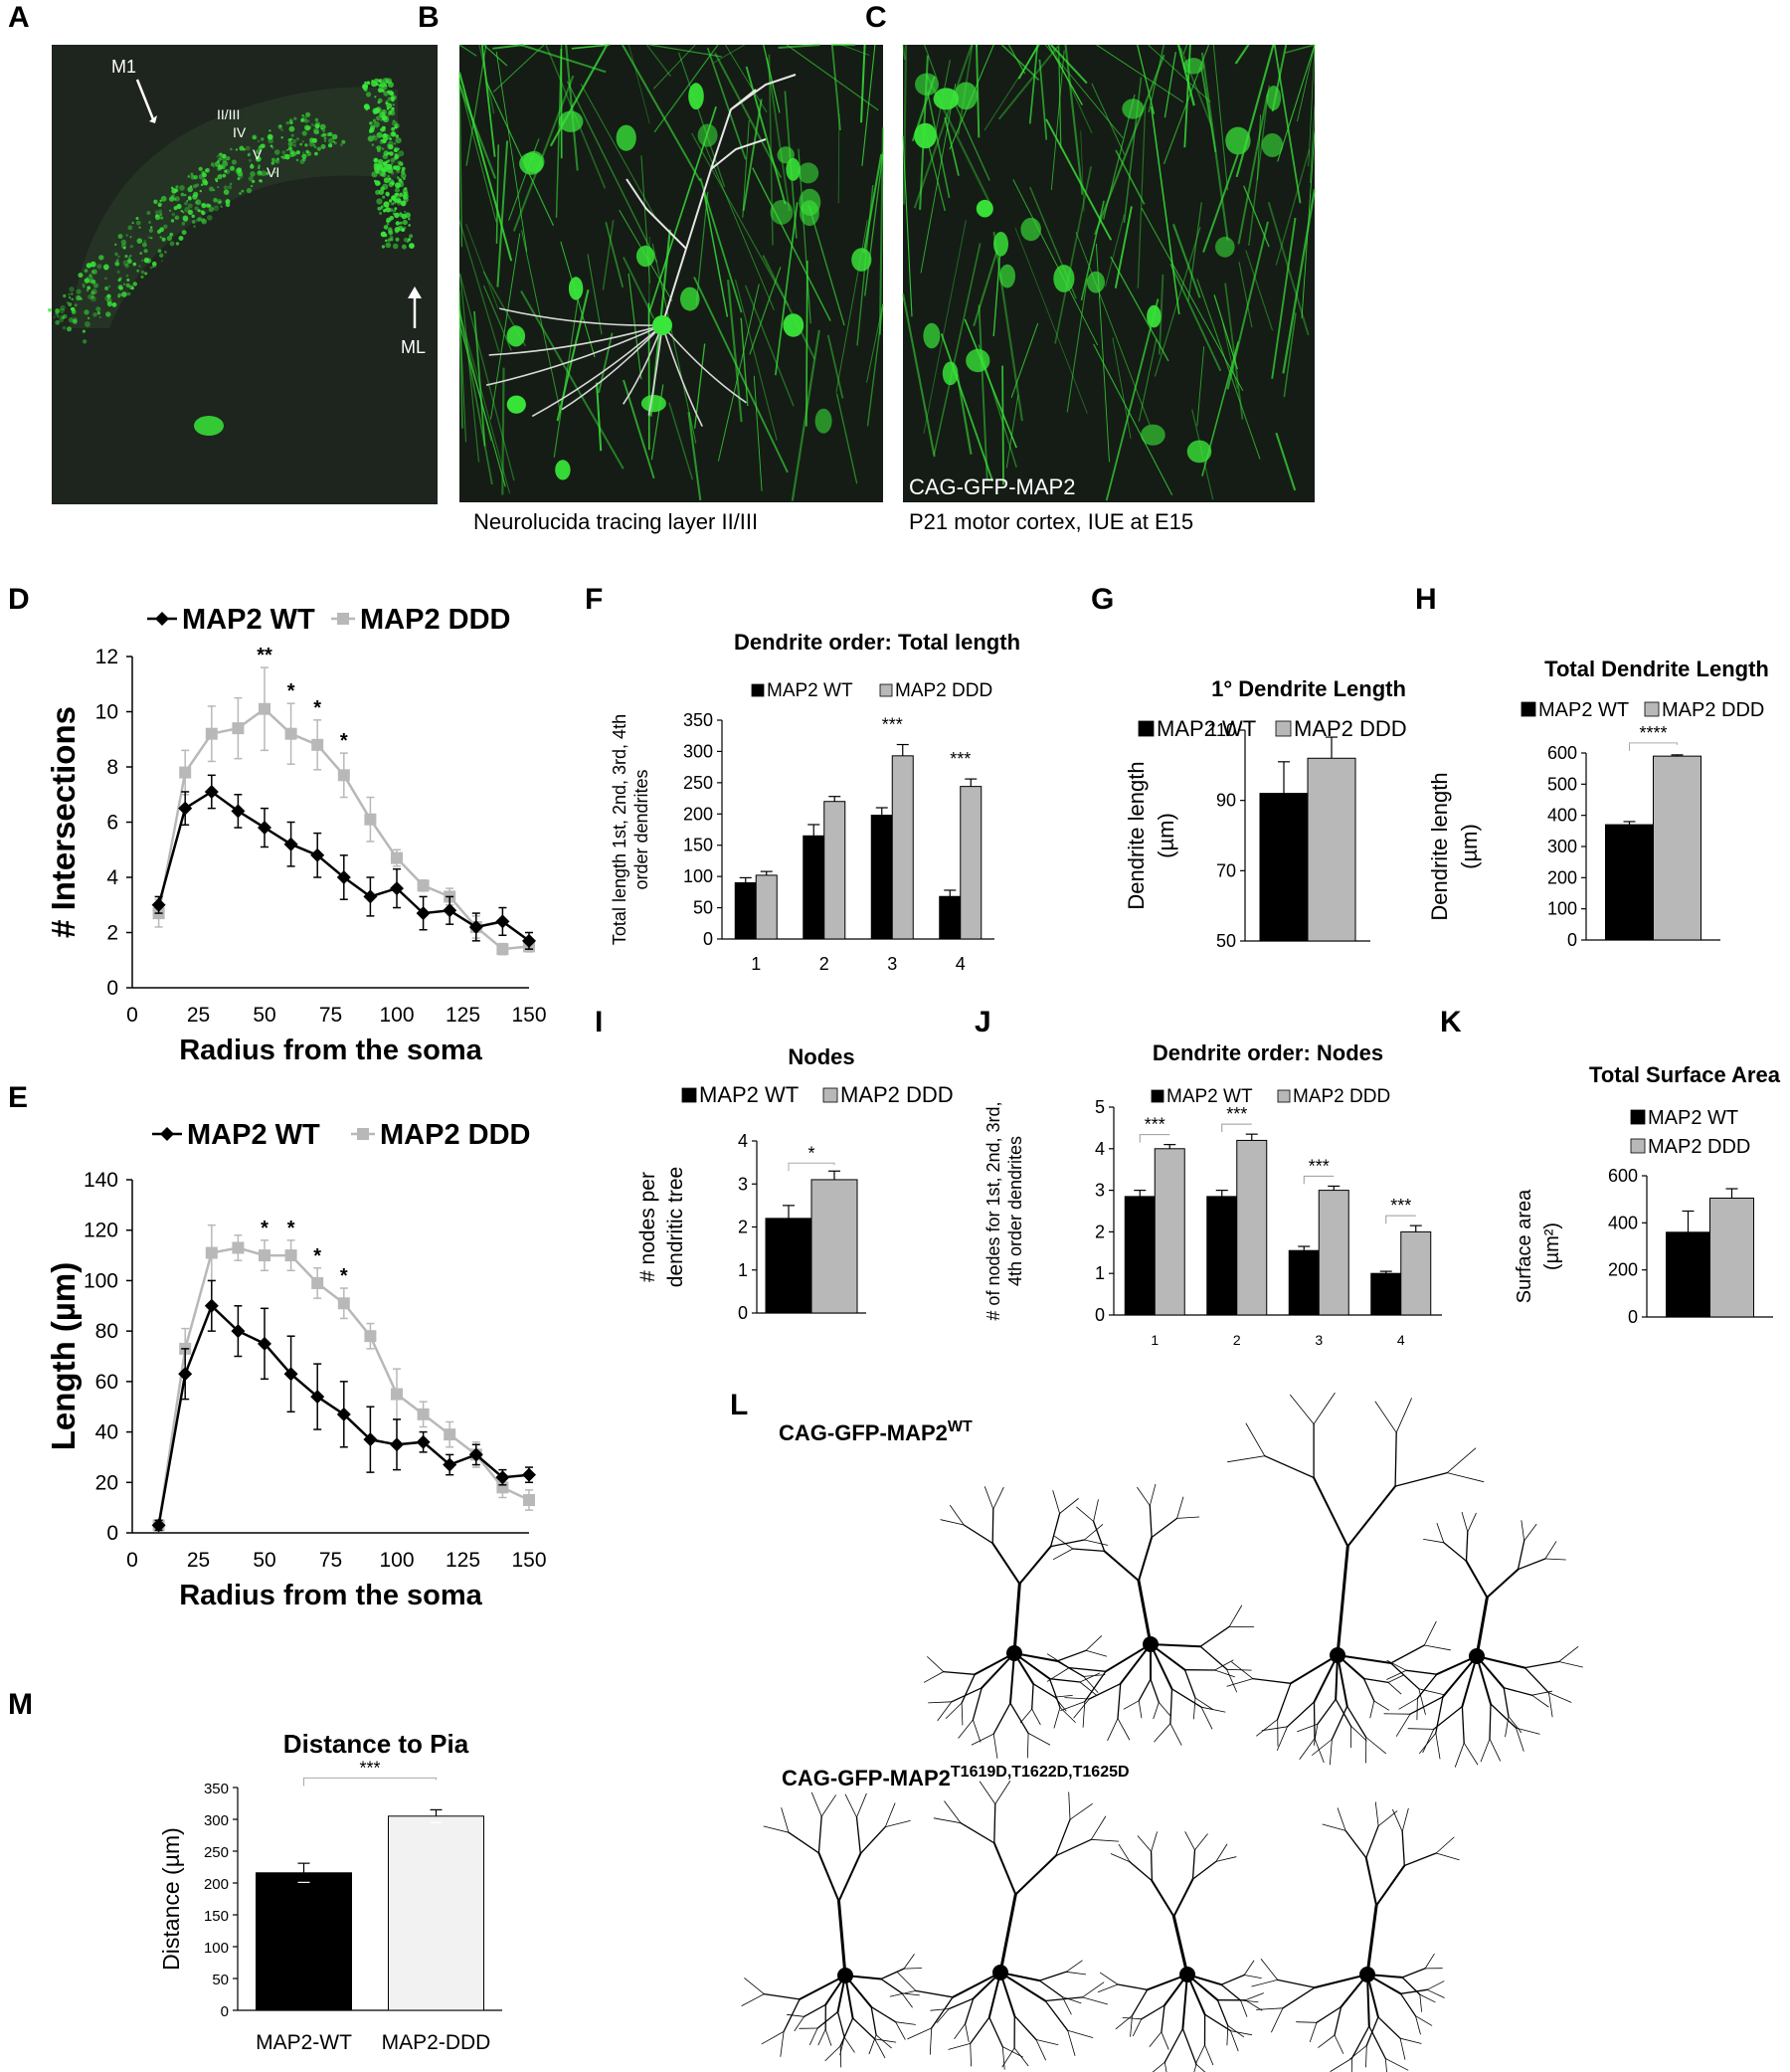 This screenshot has height=2072, width=1790. Describe the element at coordinates (217, 1789) in the screenshot. I see `y-tick-label: 350` at that location.